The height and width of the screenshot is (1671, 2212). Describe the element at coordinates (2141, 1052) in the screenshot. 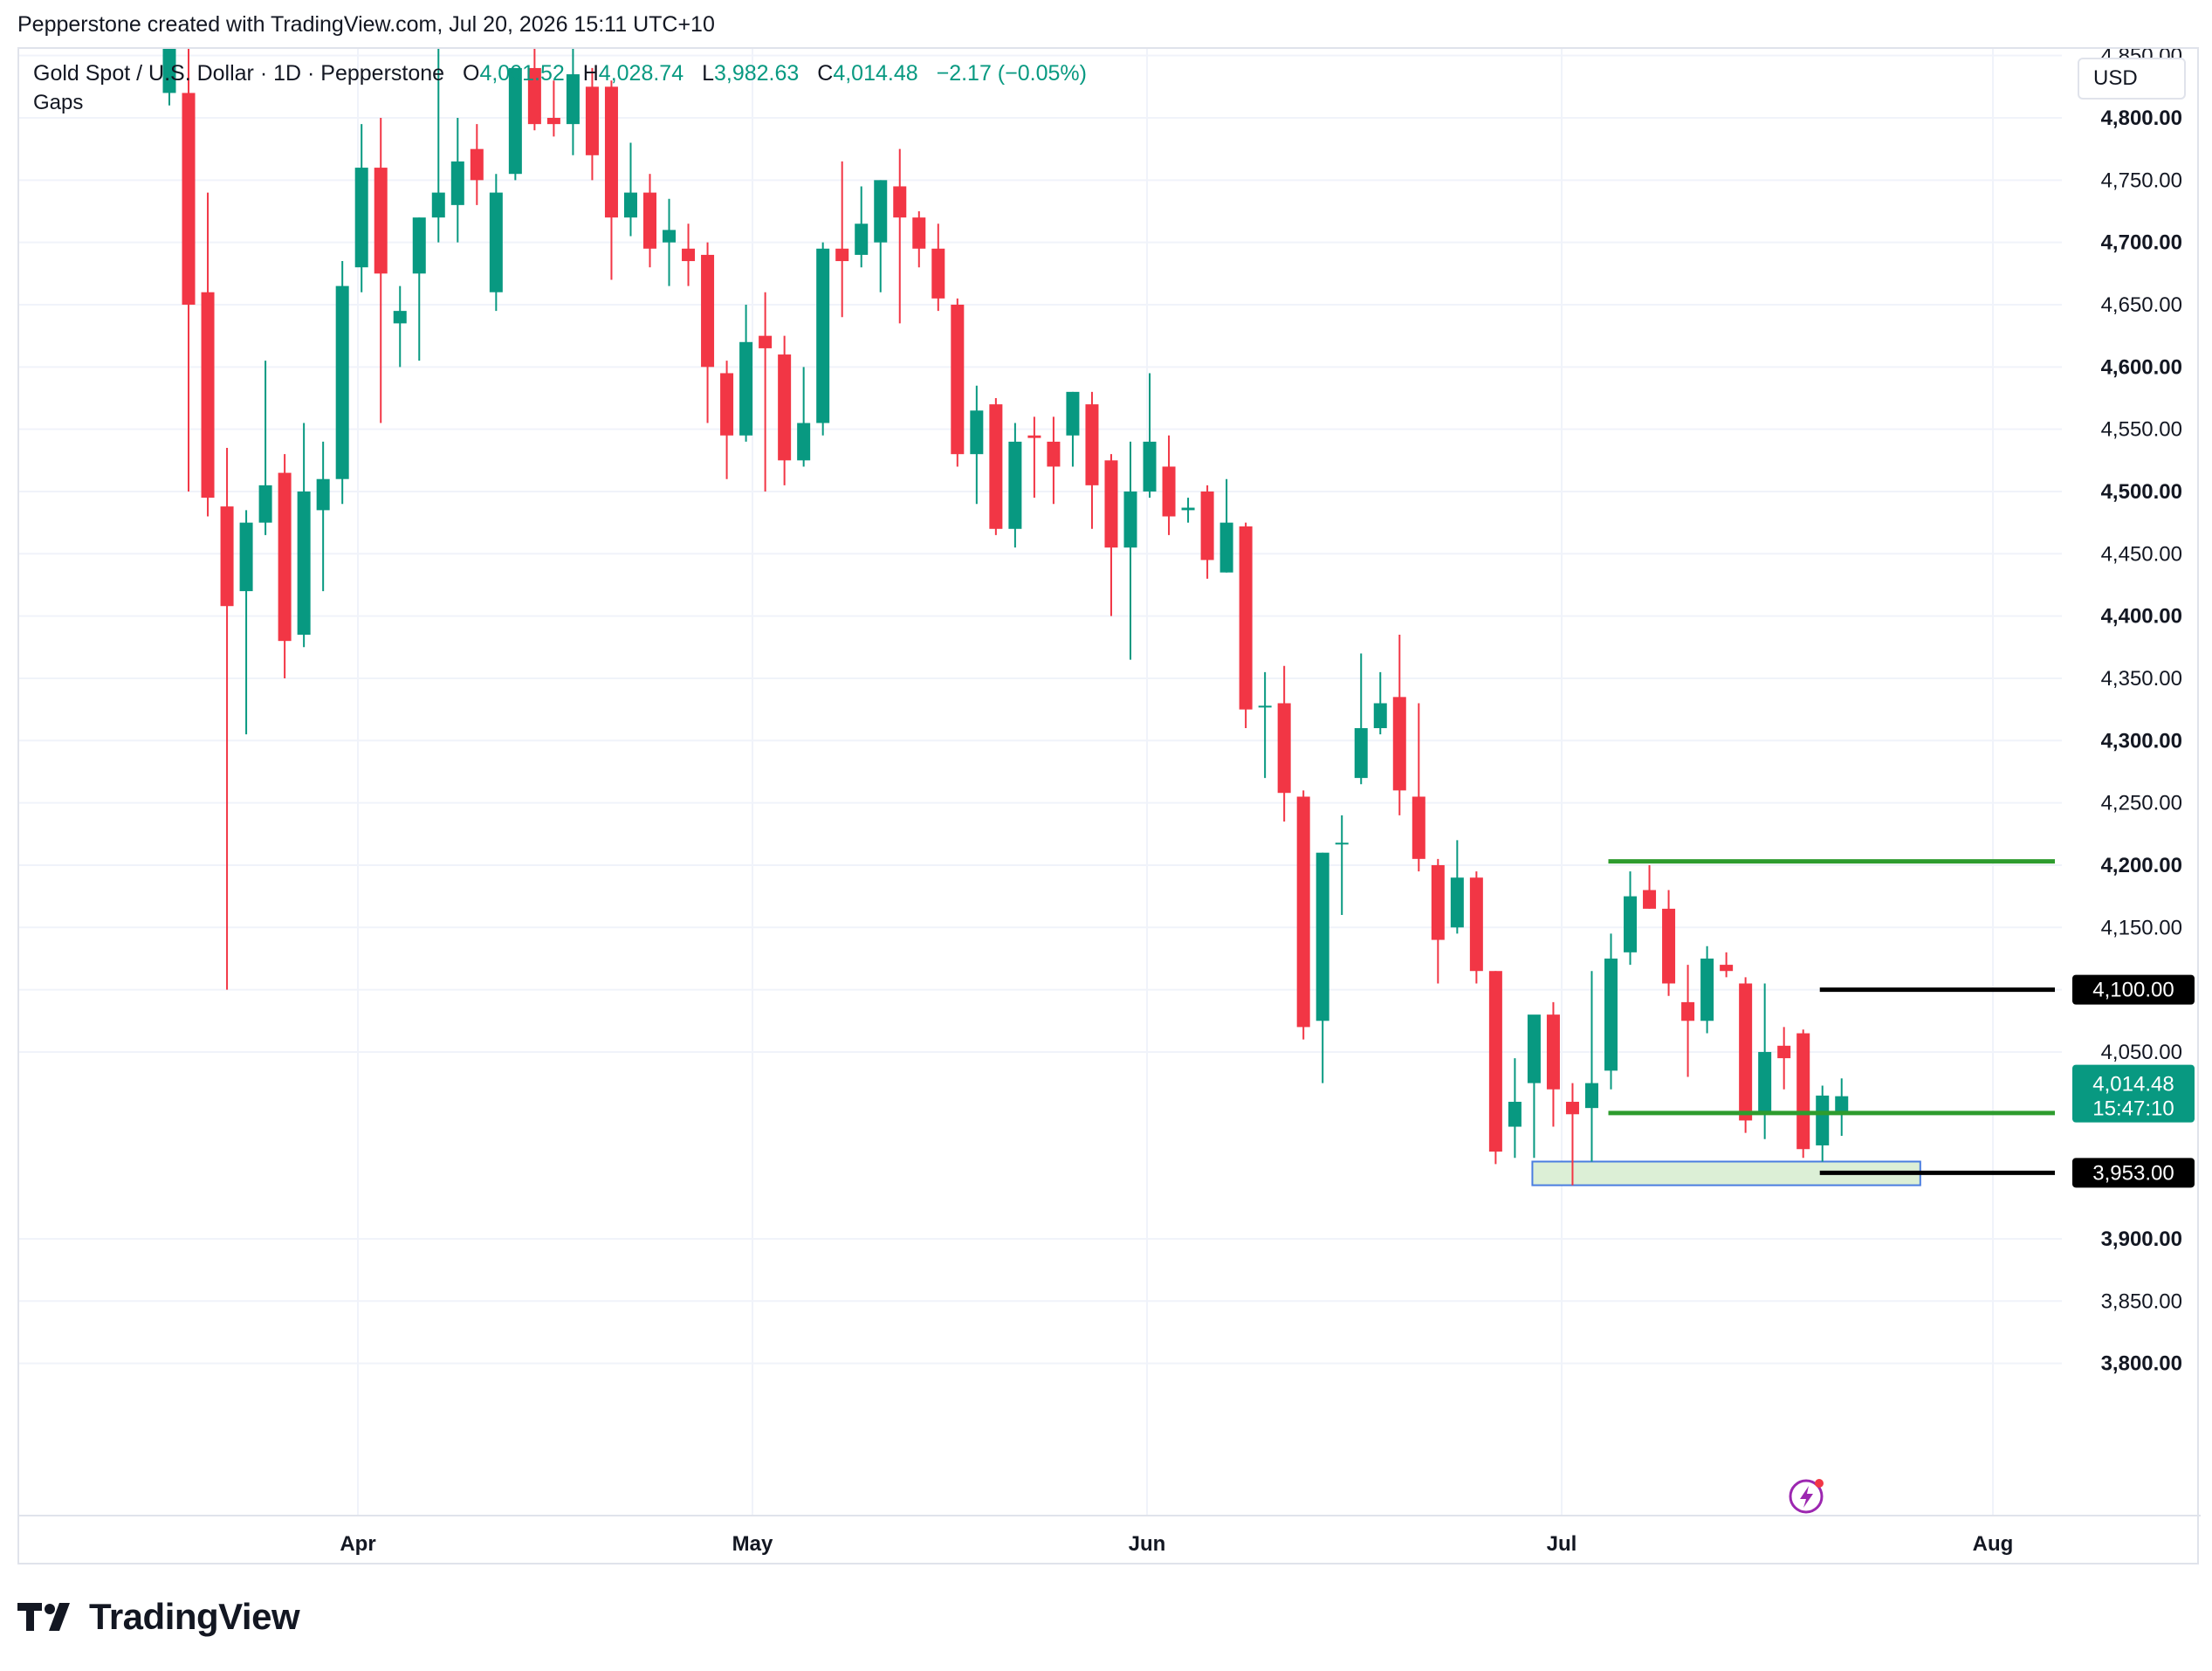

I see `y-axis-tick-label: 4,050.00` at that location.